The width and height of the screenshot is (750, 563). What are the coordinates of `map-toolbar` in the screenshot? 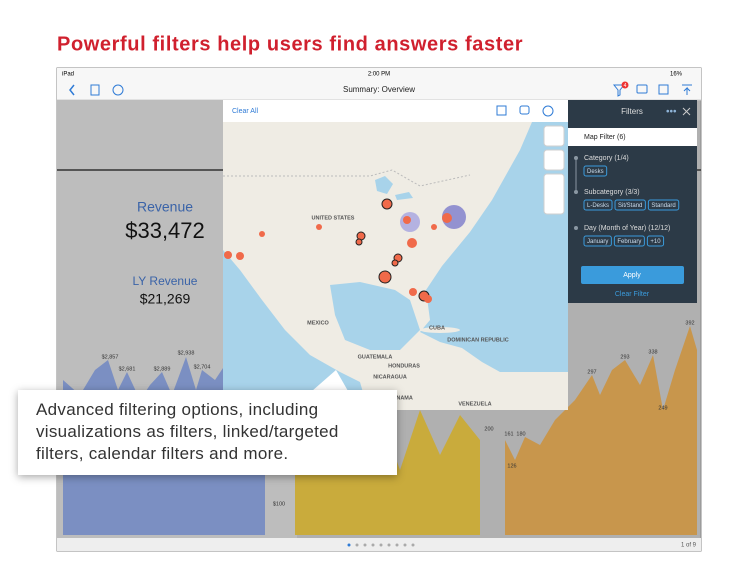 It's located at (395, 111).